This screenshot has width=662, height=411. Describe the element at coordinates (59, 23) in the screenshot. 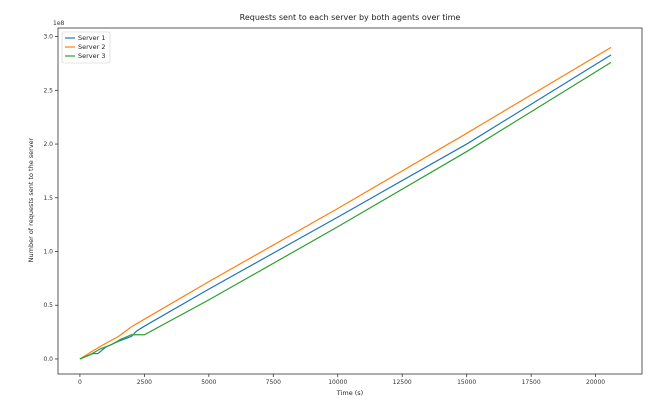

I see `y-offset-label: 1e8` at that location.